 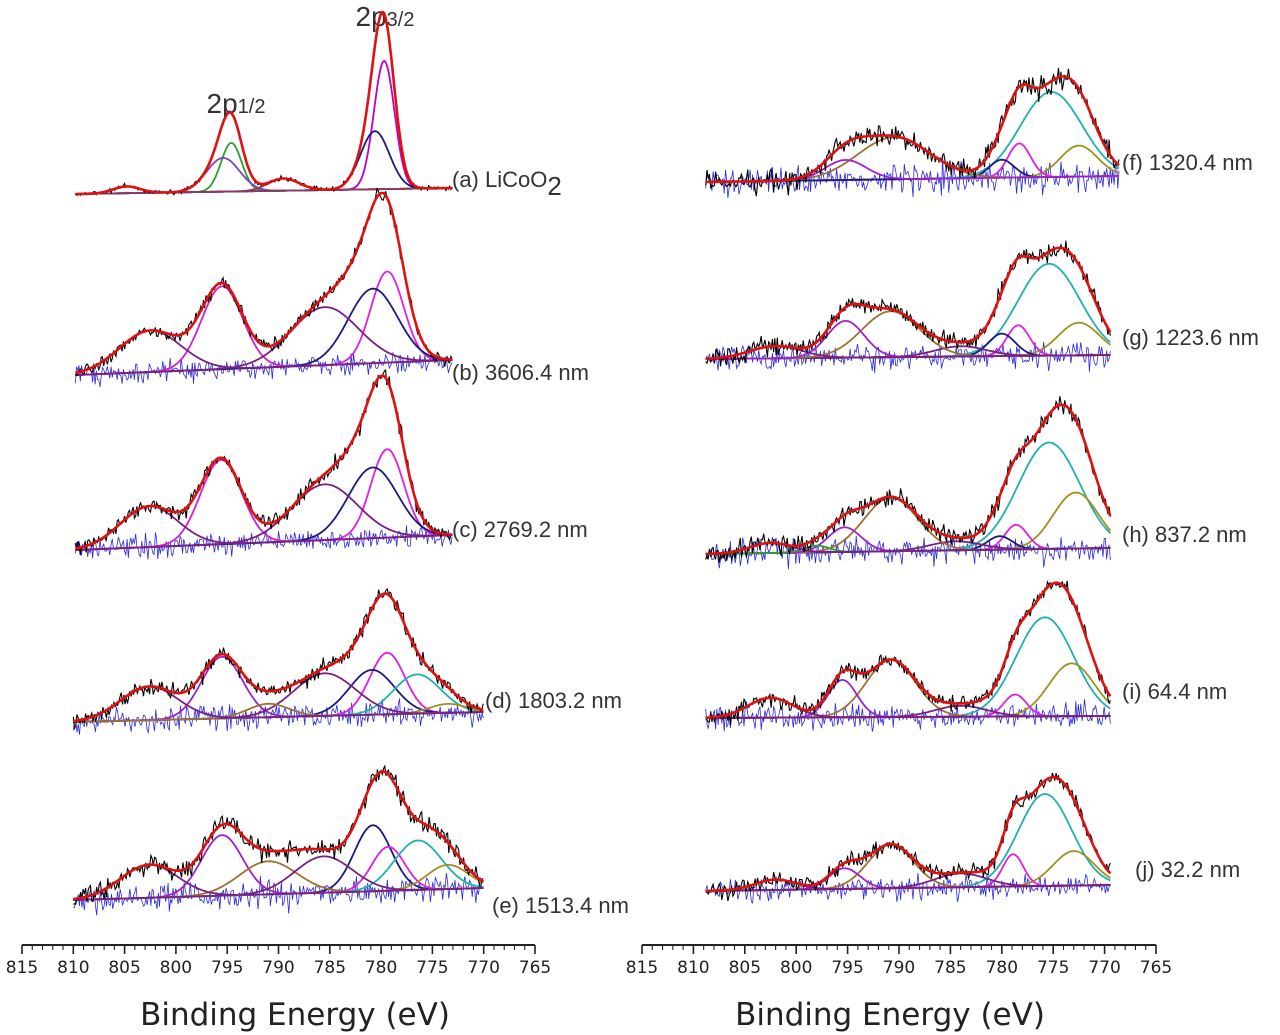 I want to click on spectrum: (i) 64.4 nm, so click(x=966, y=655).